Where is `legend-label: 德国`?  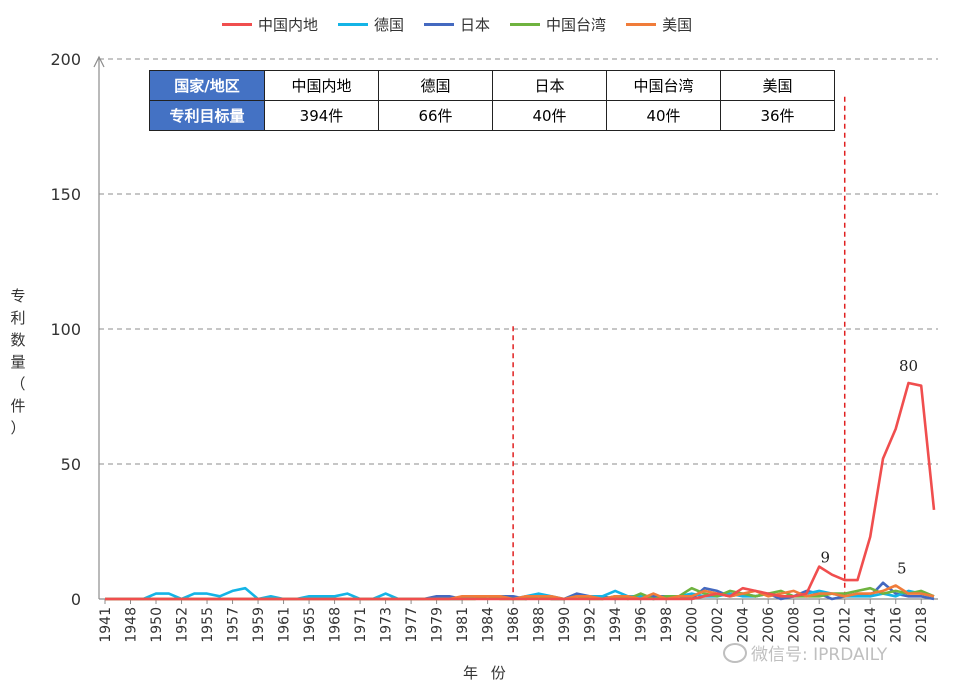 legend-label: 德国 is located at coordinates (389, 25).